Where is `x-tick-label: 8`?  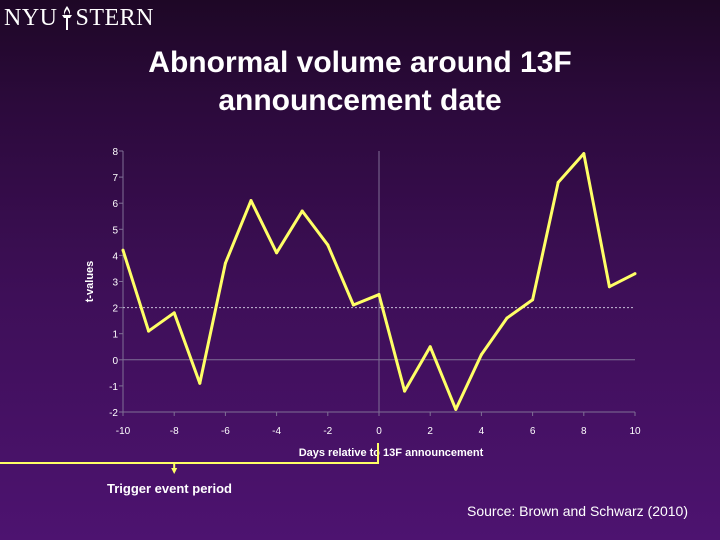 x-tick-label: 8 is located at coordinates (584, 431).